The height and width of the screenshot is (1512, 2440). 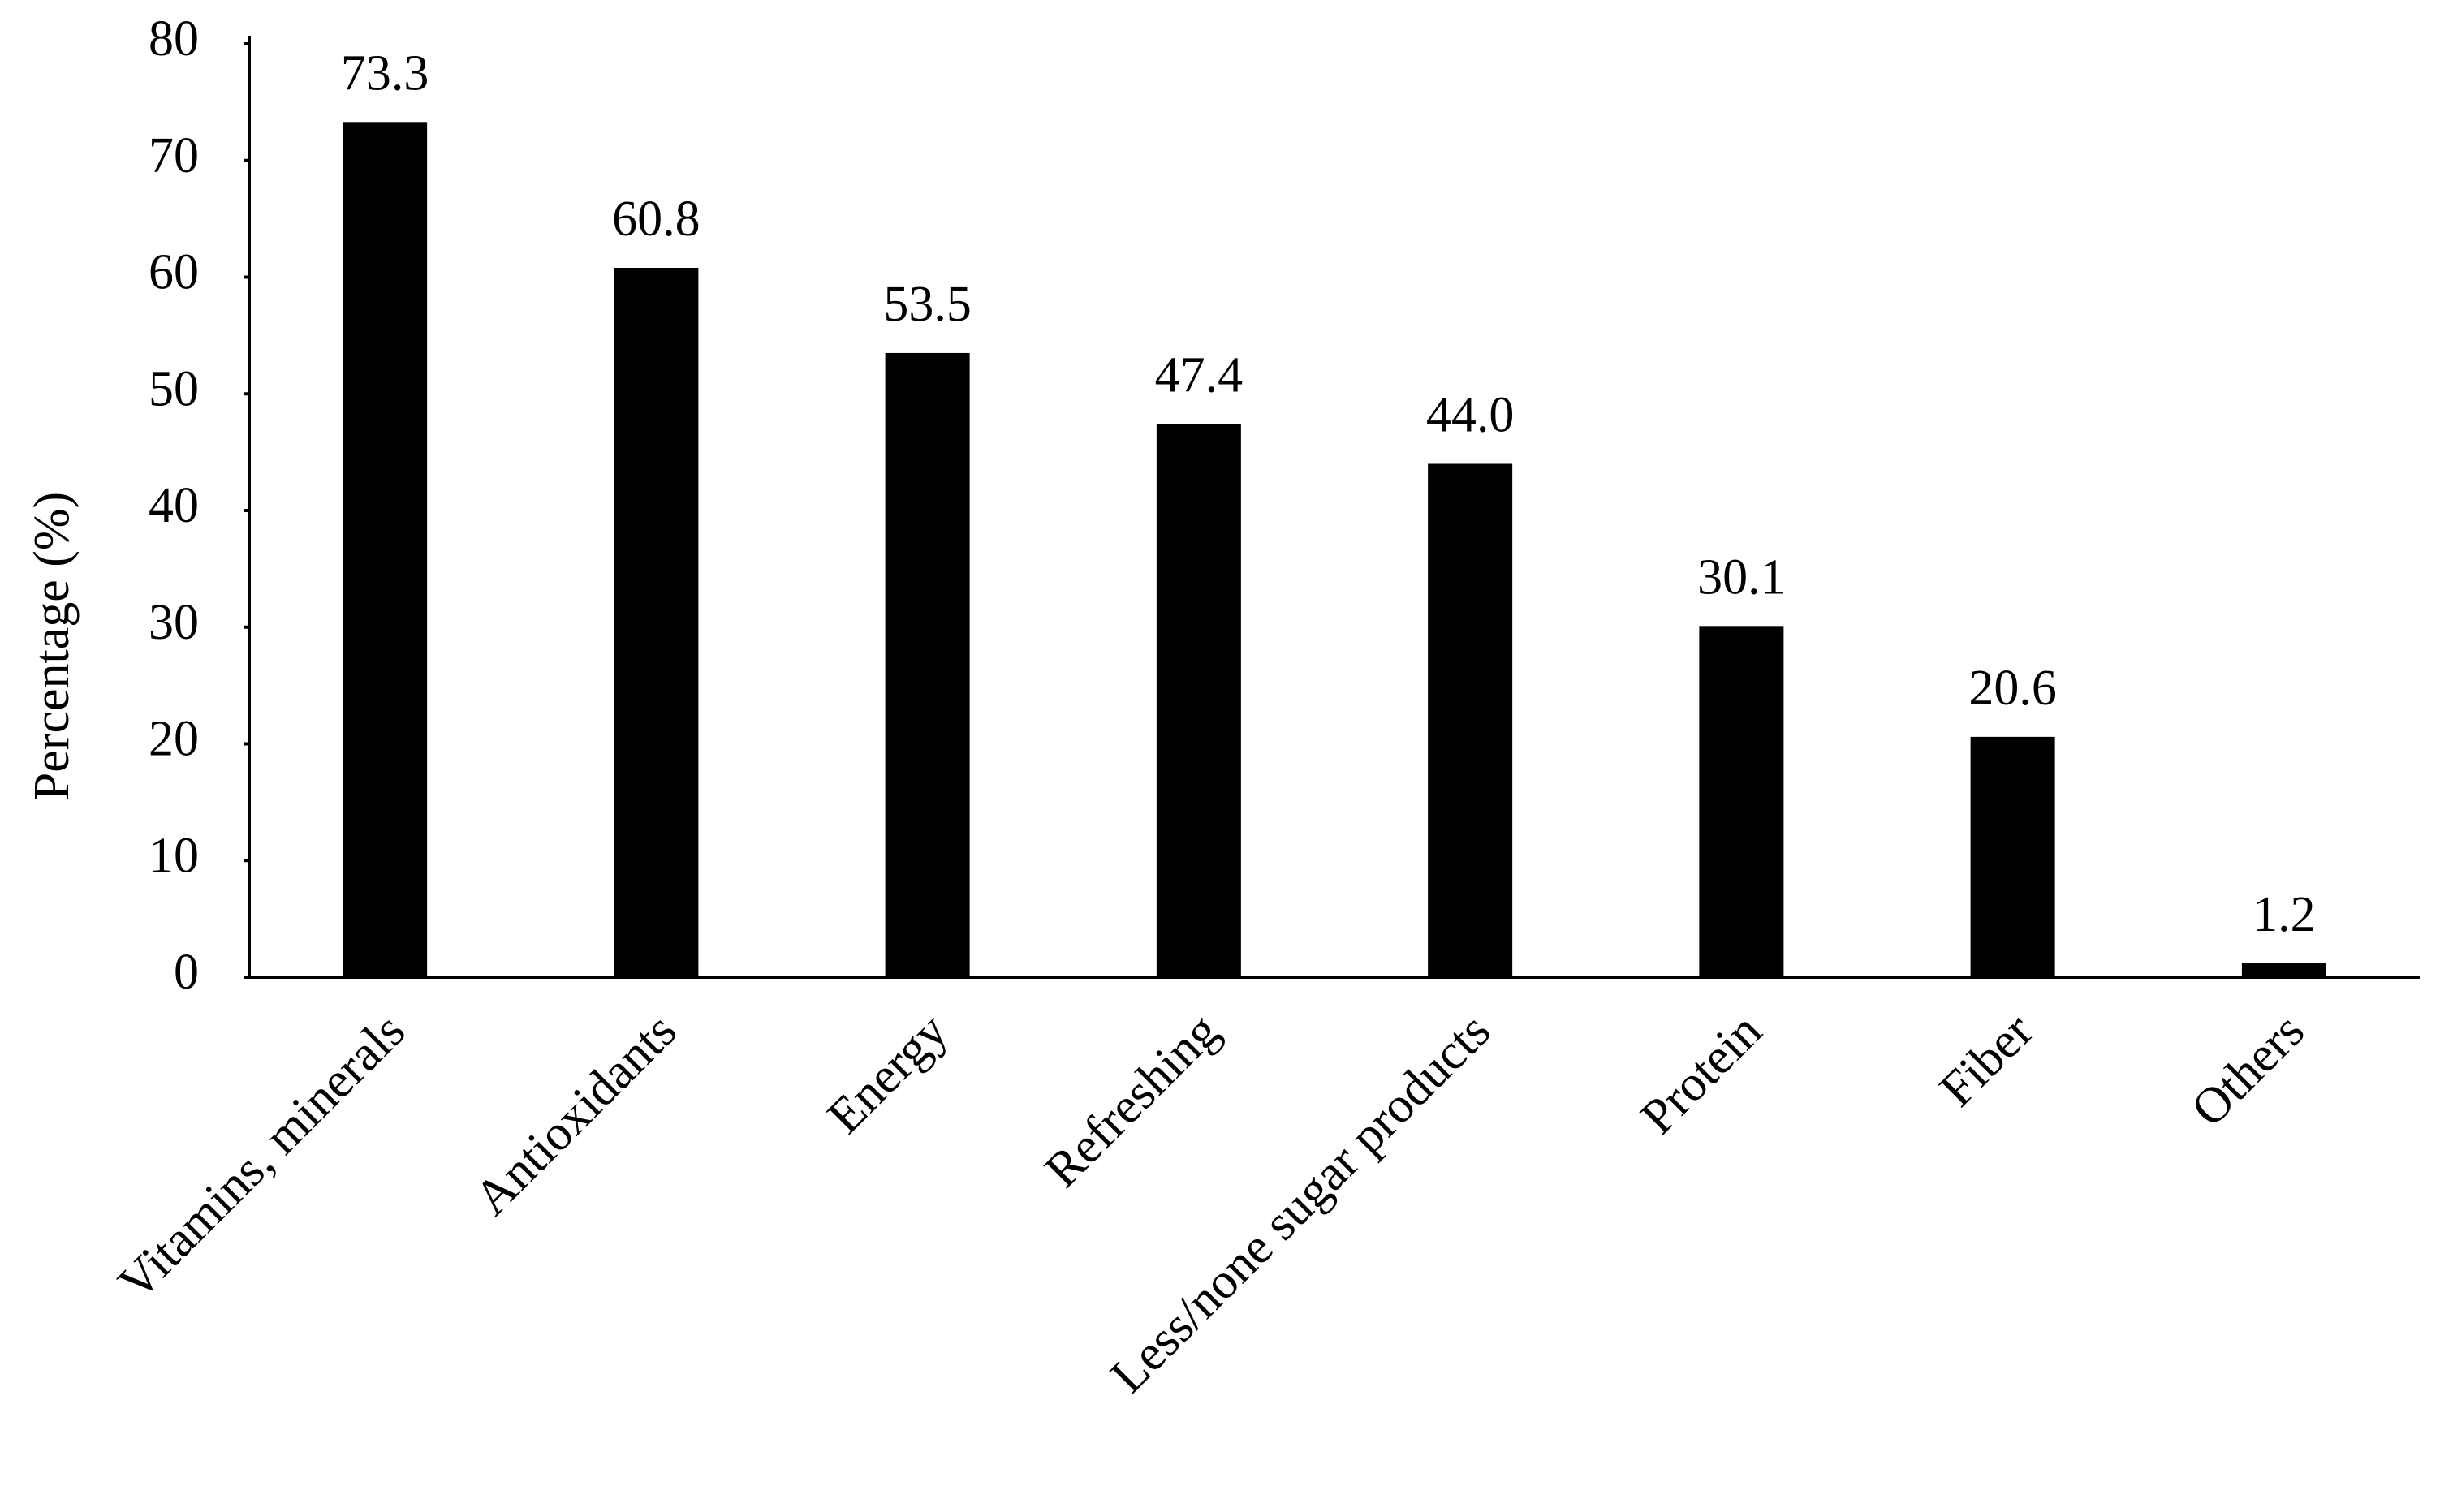 What do you see at coordinates (1742, 577) in the screenshot?
I see `value-label: 30.1` at bounding box center [1742, 577].